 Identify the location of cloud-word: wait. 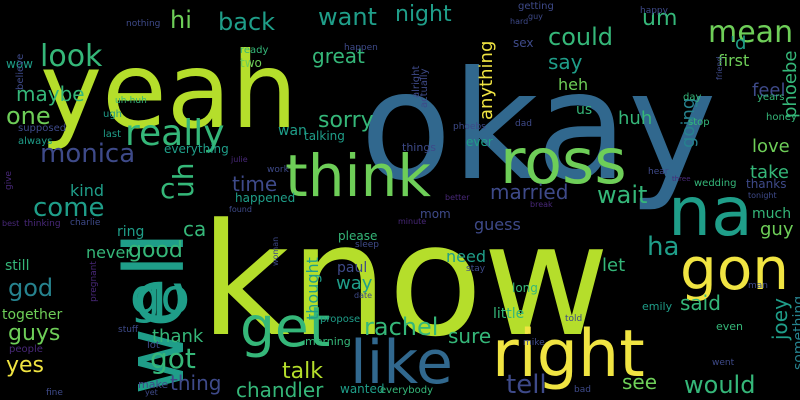
(622, 195).